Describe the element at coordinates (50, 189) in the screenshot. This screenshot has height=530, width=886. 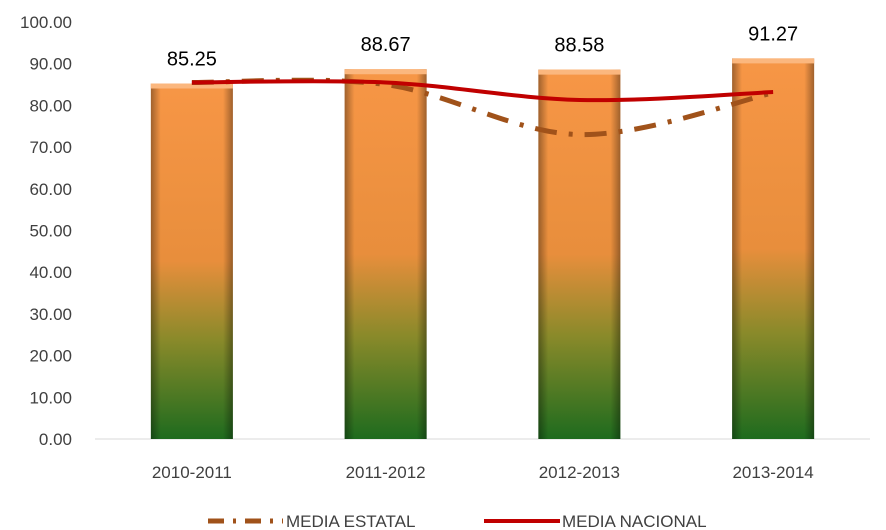
I see `y-tick-label: 60.00` at that location.